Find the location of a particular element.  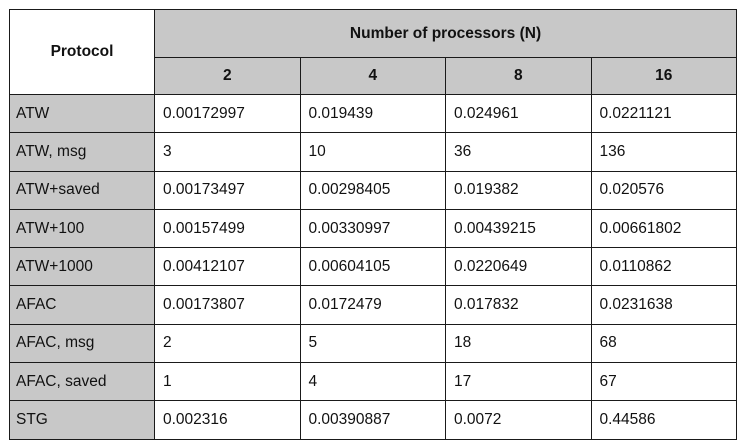

table-cell: 0.020576 is located at coordinates (664, 190).